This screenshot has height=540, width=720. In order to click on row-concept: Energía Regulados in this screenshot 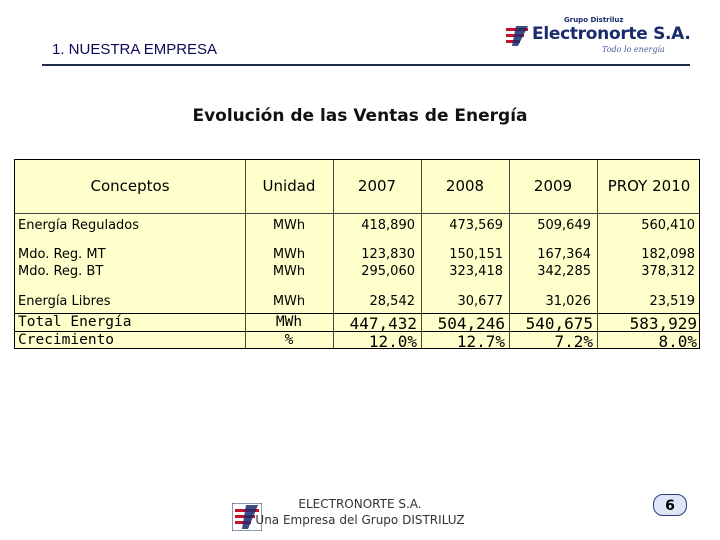, I will do `click(79, 225)`.